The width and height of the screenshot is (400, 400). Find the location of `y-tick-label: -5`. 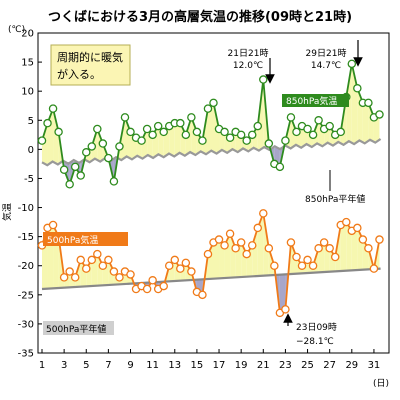

y-tick-label: -5 is located at coordinates (29, 179).